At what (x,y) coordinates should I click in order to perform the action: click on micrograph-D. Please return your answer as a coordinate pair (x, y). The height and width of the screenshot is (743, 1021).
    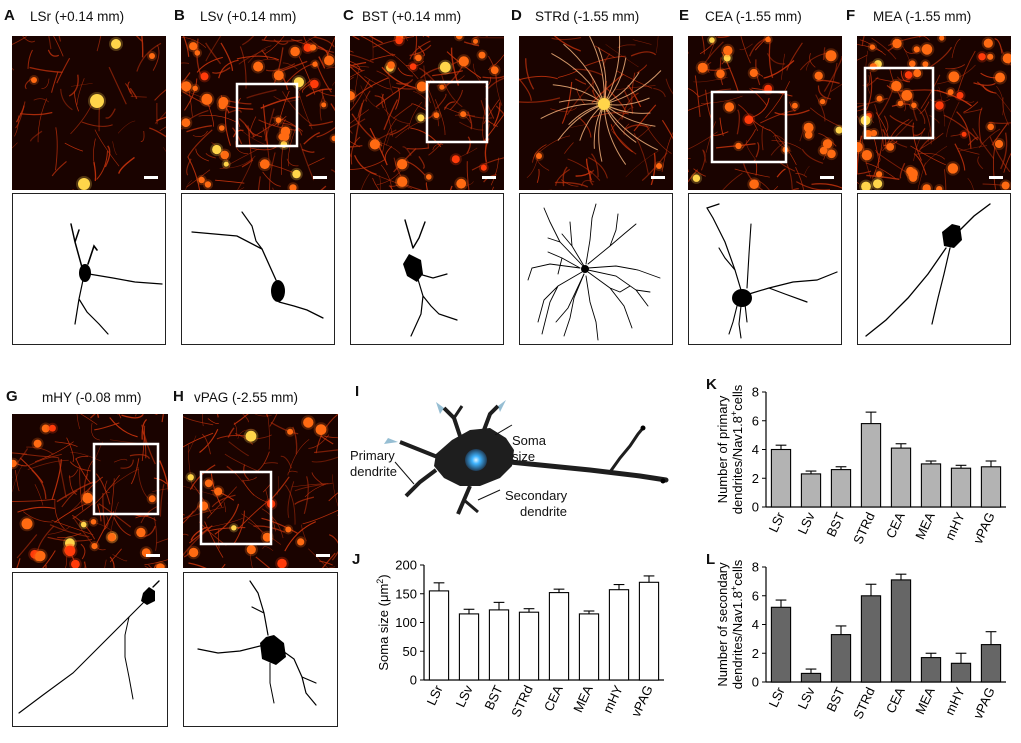
    Looking at the image, I should click on (596, 113).